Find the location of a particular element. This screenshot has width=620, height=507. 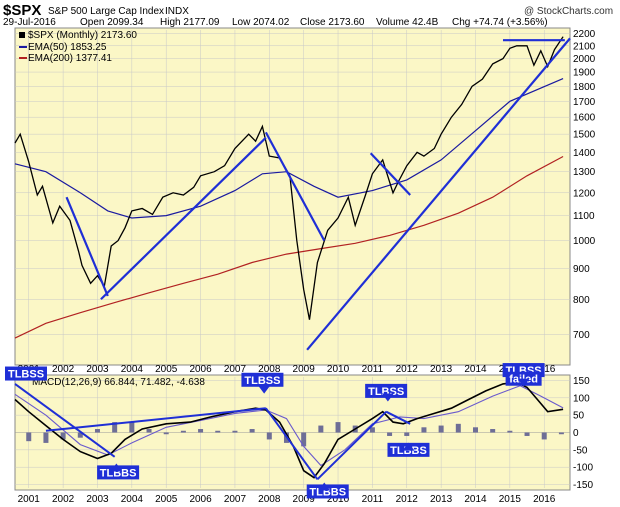

header-close: Close 2173.60 is located at coordinates (332, 22).